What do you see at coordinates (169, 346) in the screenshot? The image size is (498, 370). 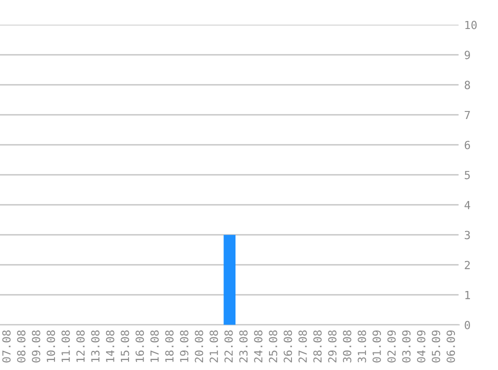 I see `x-tick-label: 18.08` at bounding box center [169, 346].